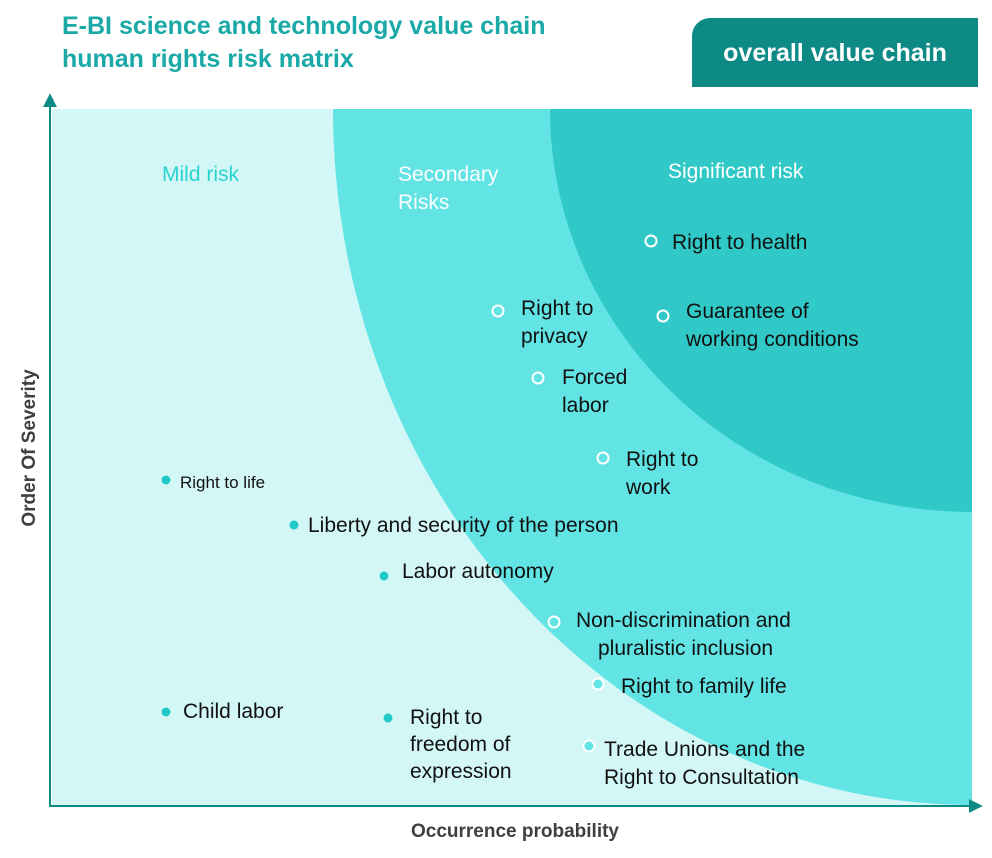 This screenshot has width=992, height=858. What do you see at coordinates (448, 188) in the screenshot?
I see `secondary-risk-label: Secondary Risks` at bounding box center [448, 188].